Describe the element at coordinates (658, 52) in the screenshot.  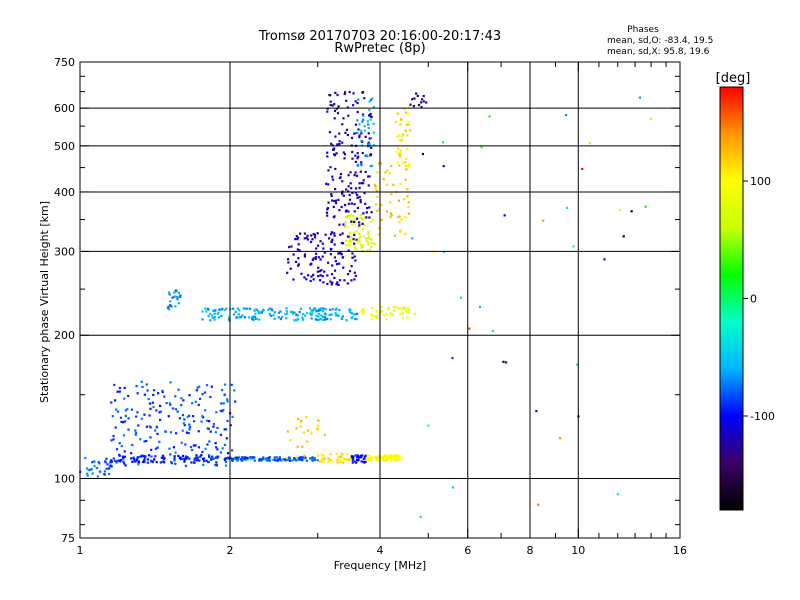
I see `stats-line-x: mean, sd,X: 95.8, 19.6` at that location.